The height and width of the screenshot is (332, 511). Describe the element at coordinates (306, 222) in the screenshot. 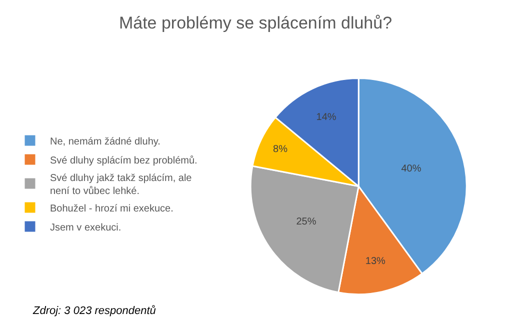

I see `data-label: 25%` at that location.